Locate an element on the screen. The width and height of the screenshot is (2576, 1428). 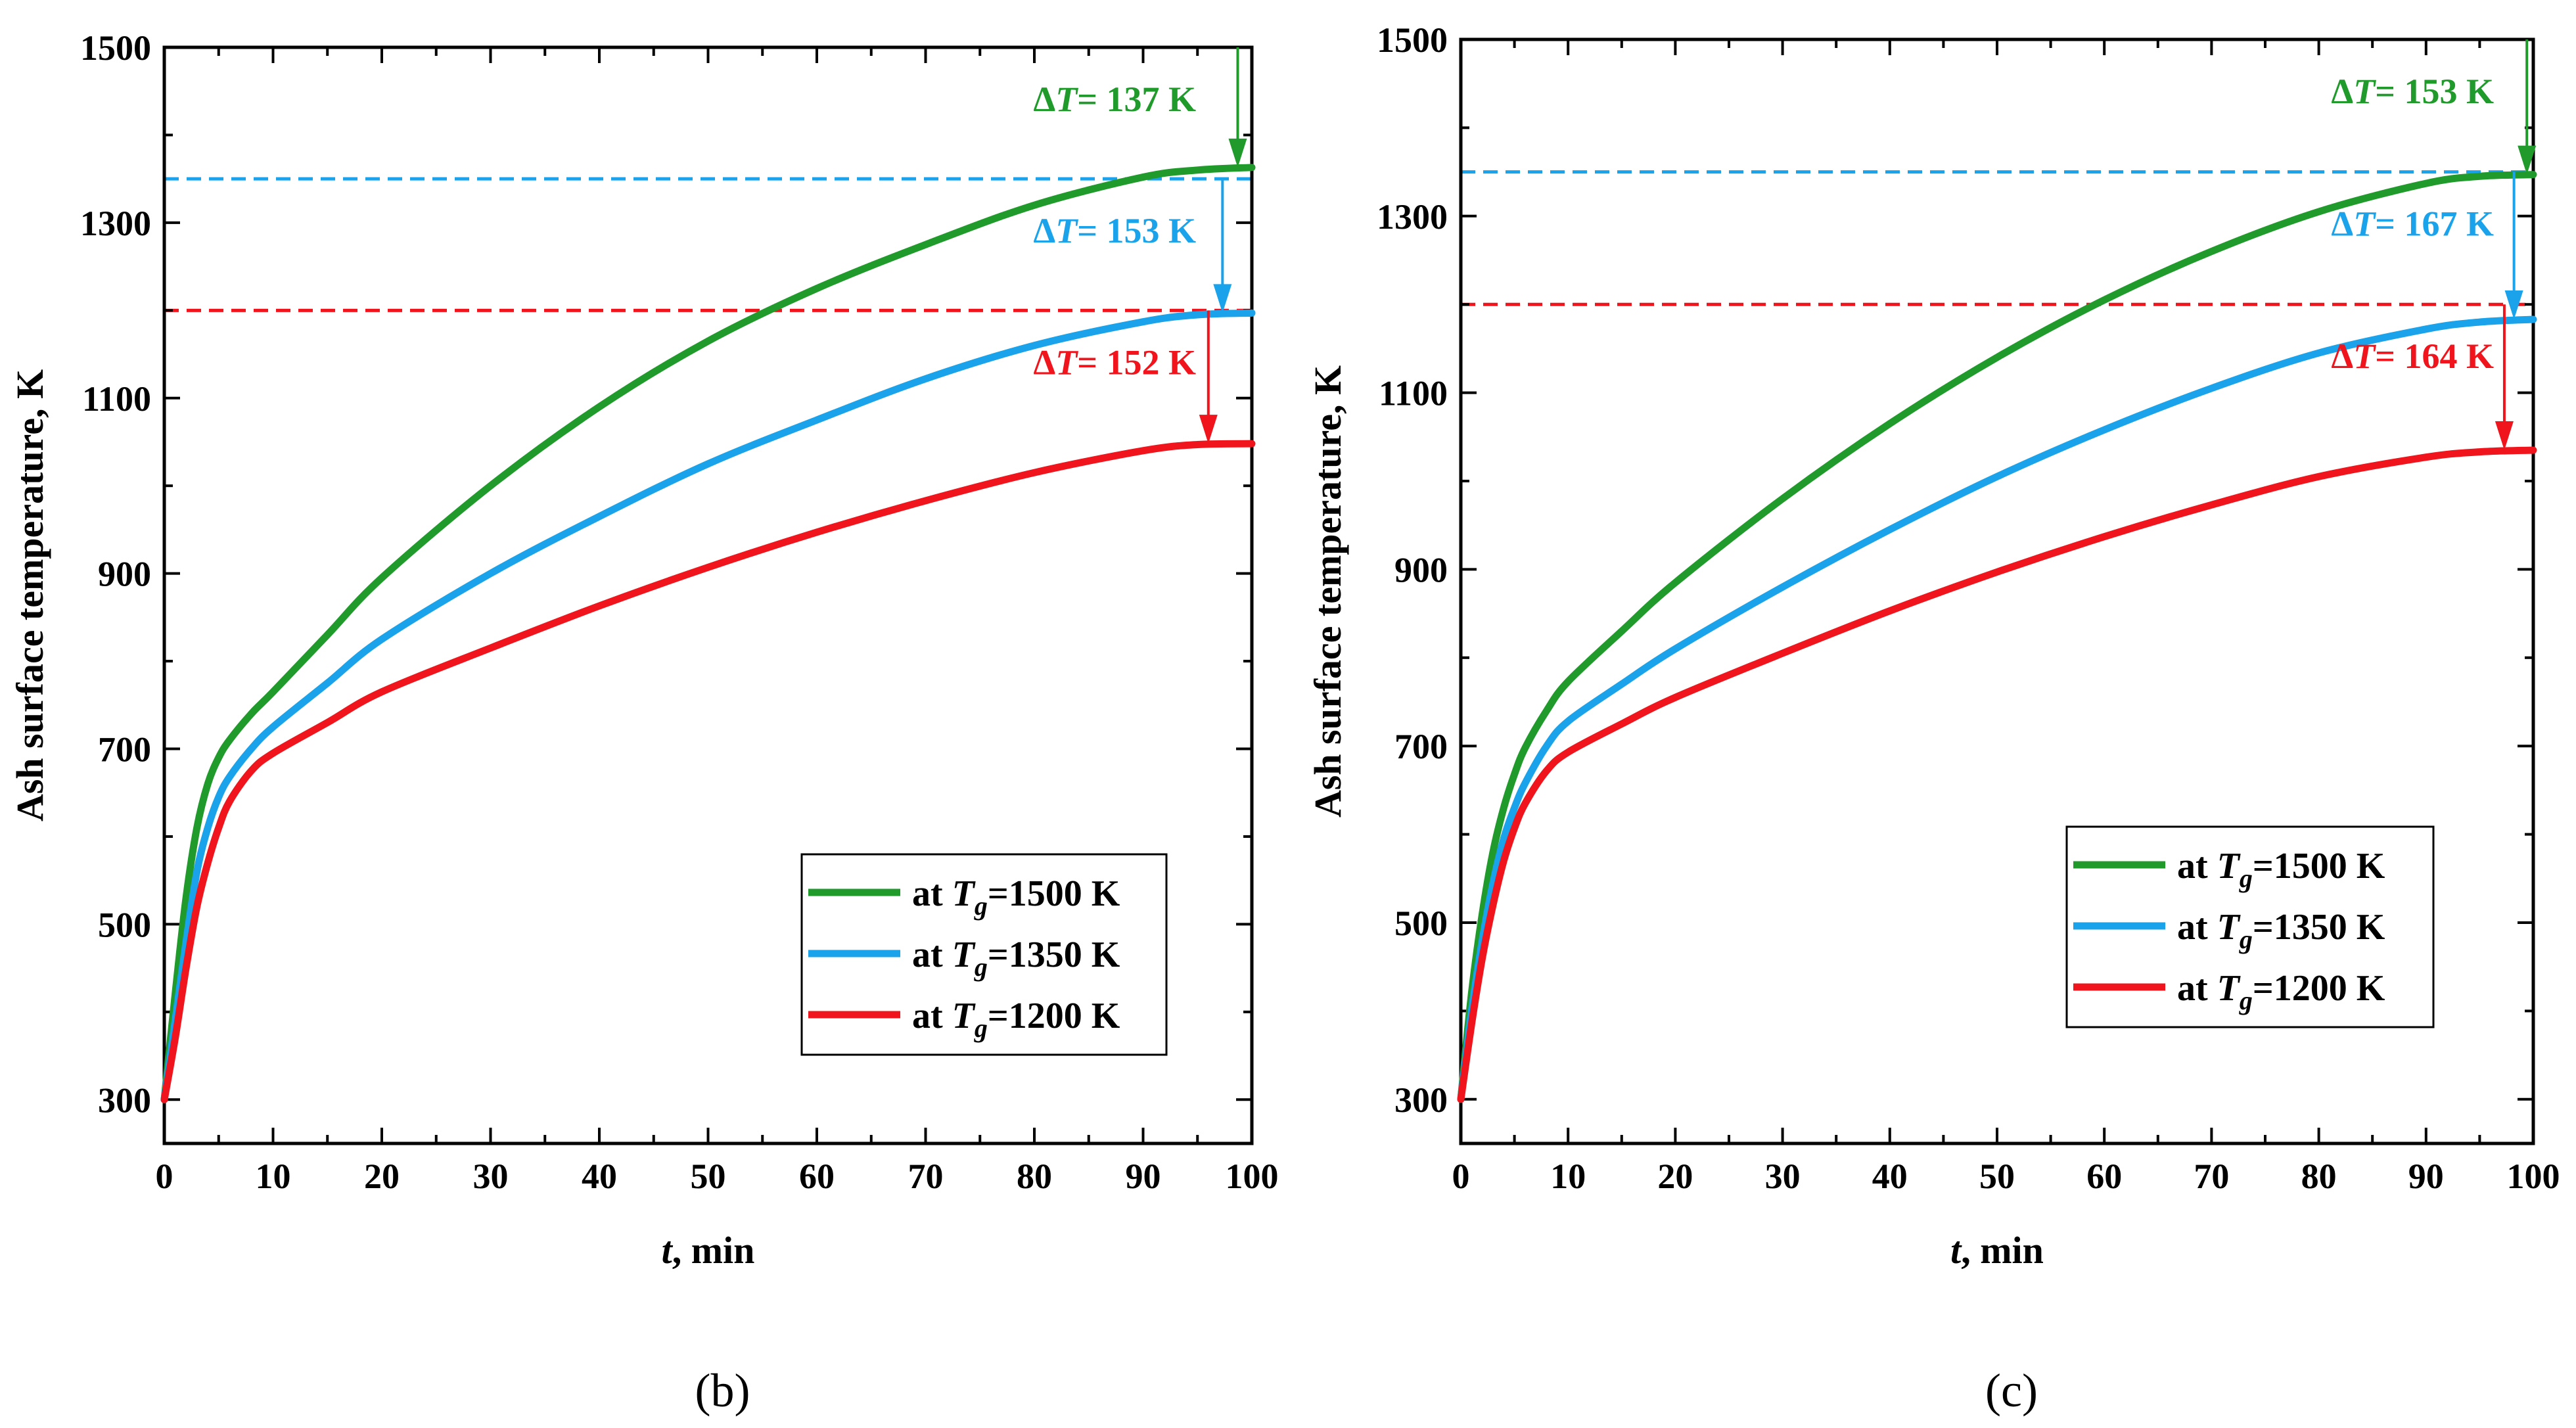
panel-label: (b) is located at coordinates (722, 1390).